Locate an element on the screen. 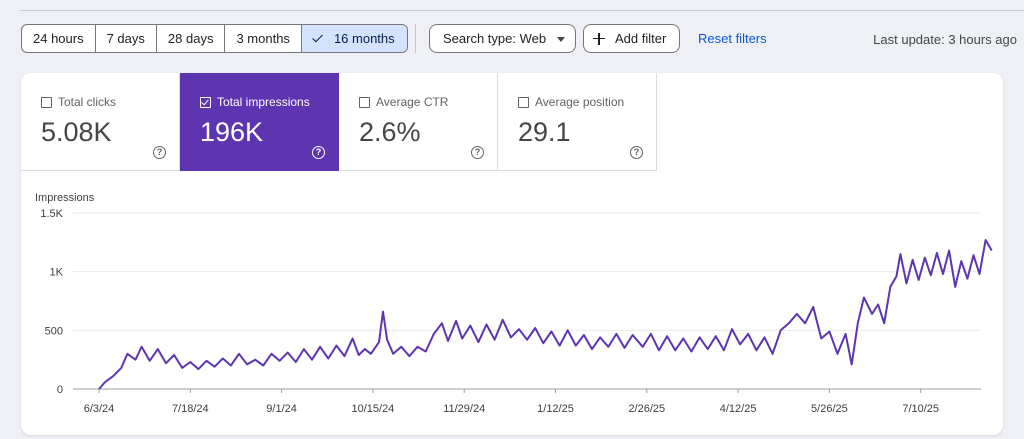  x-tick-label: 10/15/24 is located at coordinates (372, 409).